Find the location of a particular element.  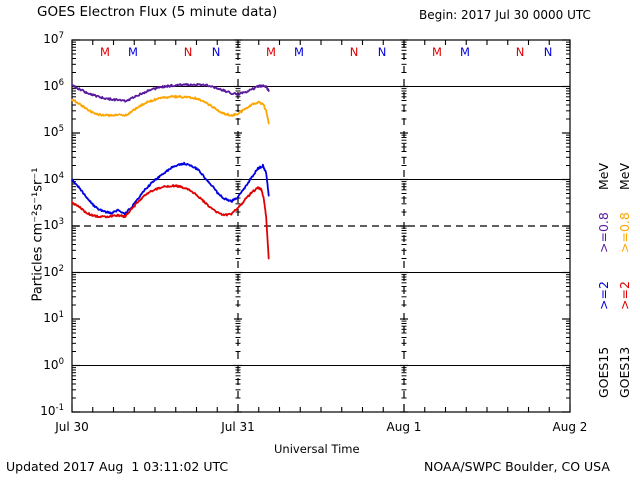

y-tick-label: 101 is located at coordinates (53, 317).